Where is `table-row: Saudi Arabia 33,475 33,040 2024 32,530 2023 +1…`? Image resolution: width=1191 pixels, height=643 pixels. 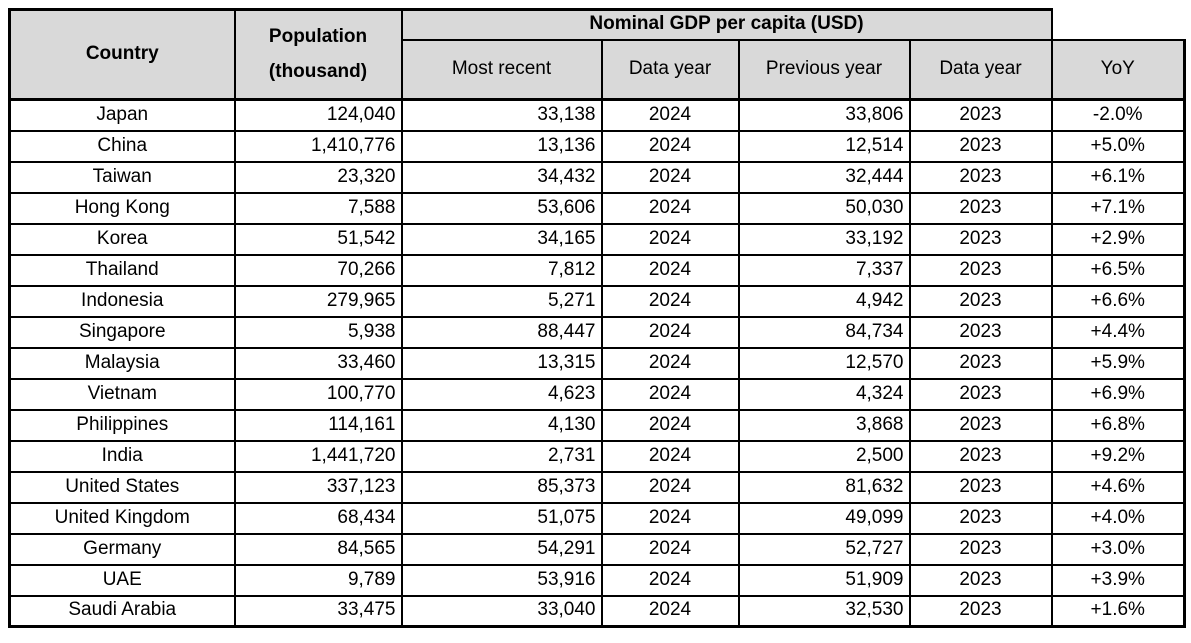
table-row: Saudi Arabia 33,475 33,040 2024 32,530 2023 +1… is located at coordinates (597, 611).